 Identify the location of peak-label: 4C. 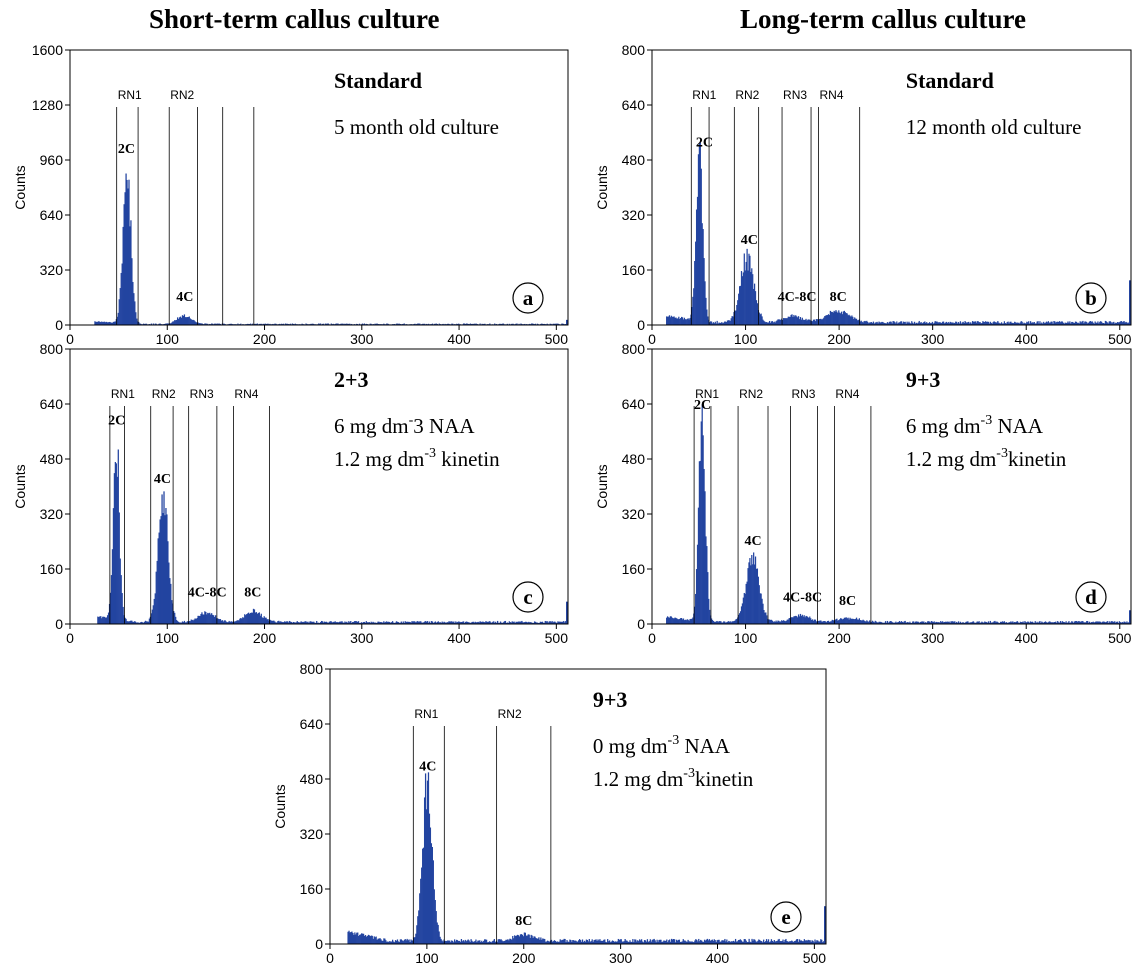
(184, 297).